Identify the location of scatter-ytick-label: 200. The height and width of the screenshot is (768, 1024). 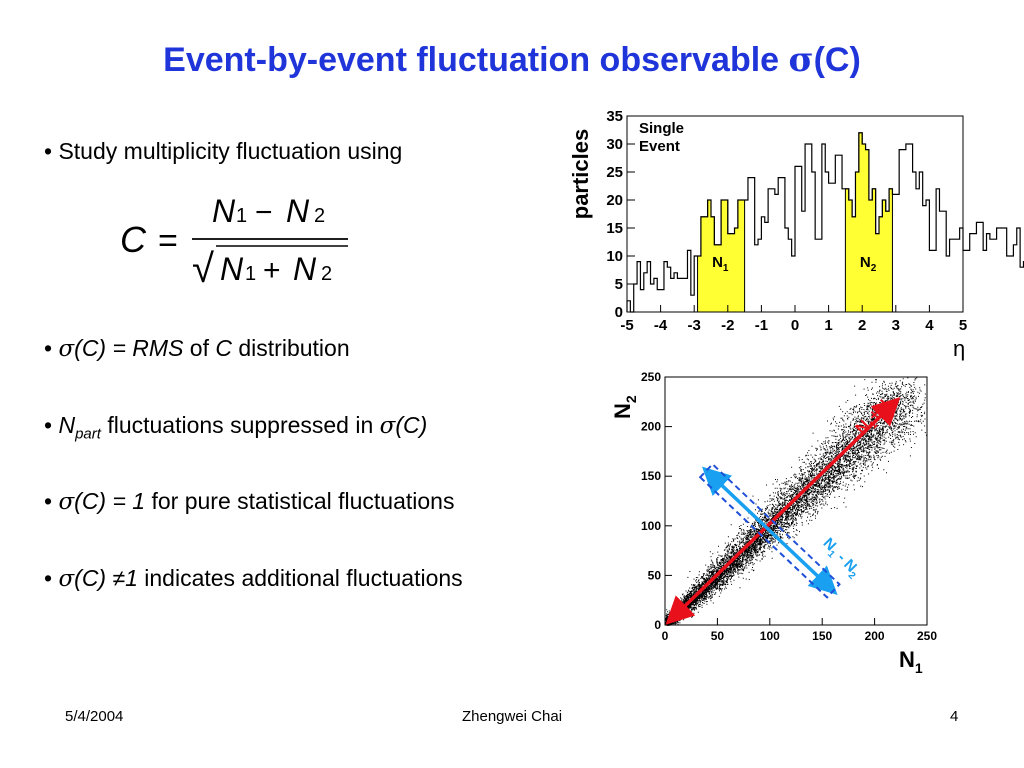
(651, 427).